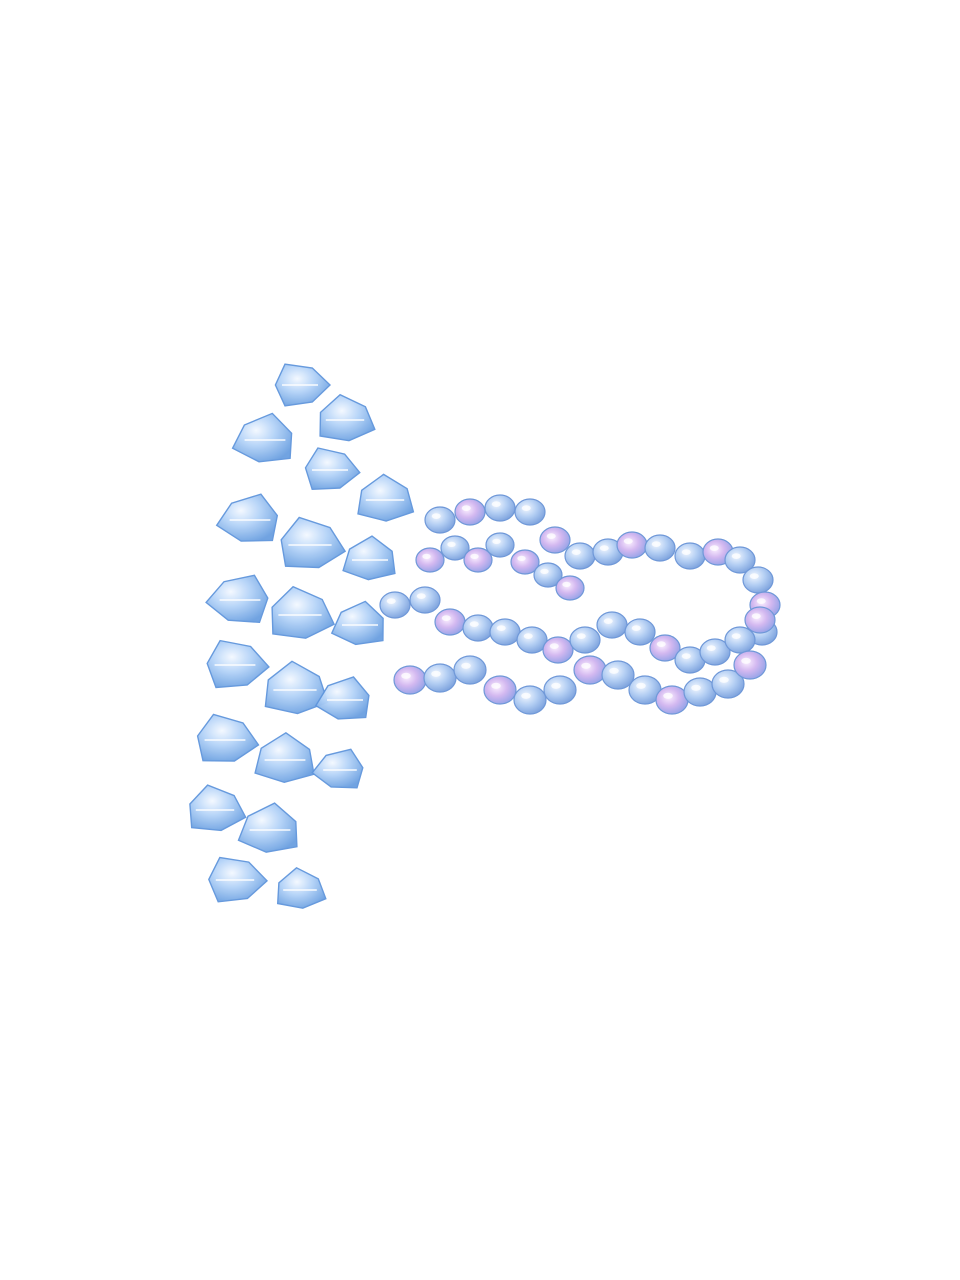 The width and height of the screenshot is (960, 1280). What do you see at coordinates (598, 570) in the screenshot?
I see `seed-bead-band-back` at bounding box center [598, 570].